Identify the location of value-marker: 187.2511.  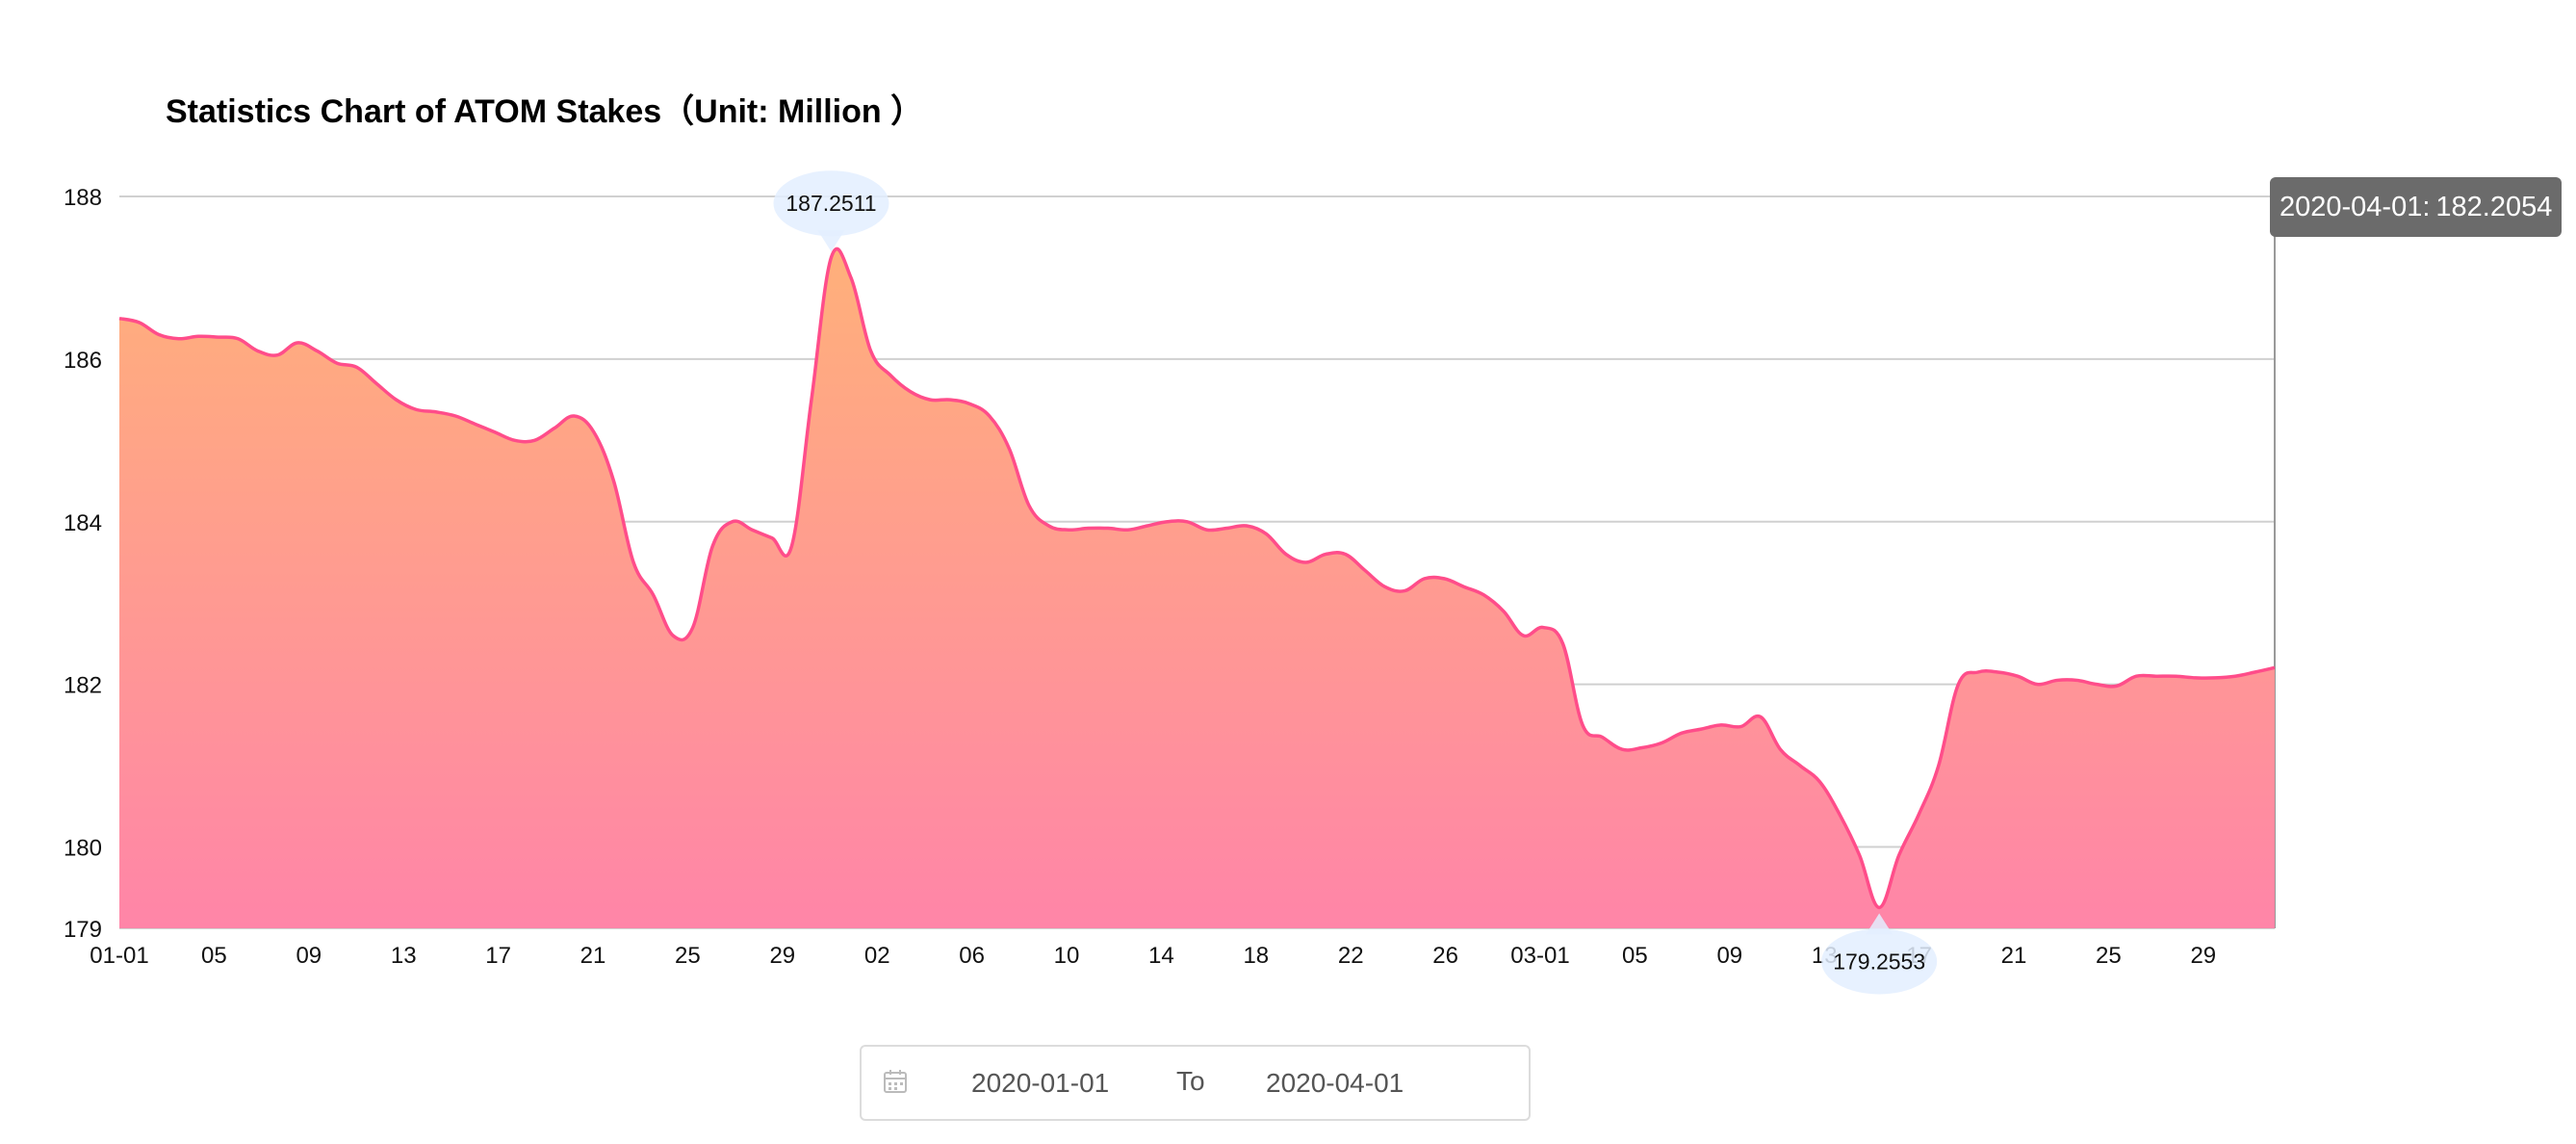
(831, 211).